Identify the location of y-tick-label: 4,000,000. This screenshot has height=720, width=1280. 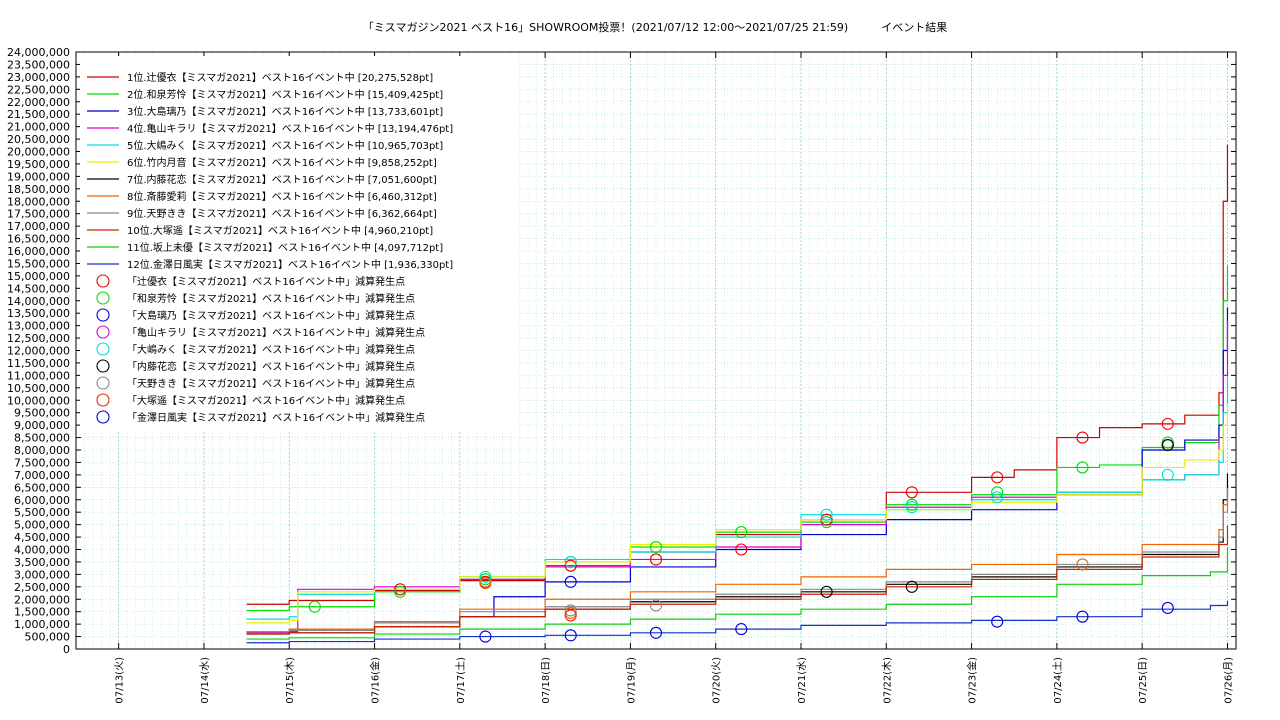
(42, 550).